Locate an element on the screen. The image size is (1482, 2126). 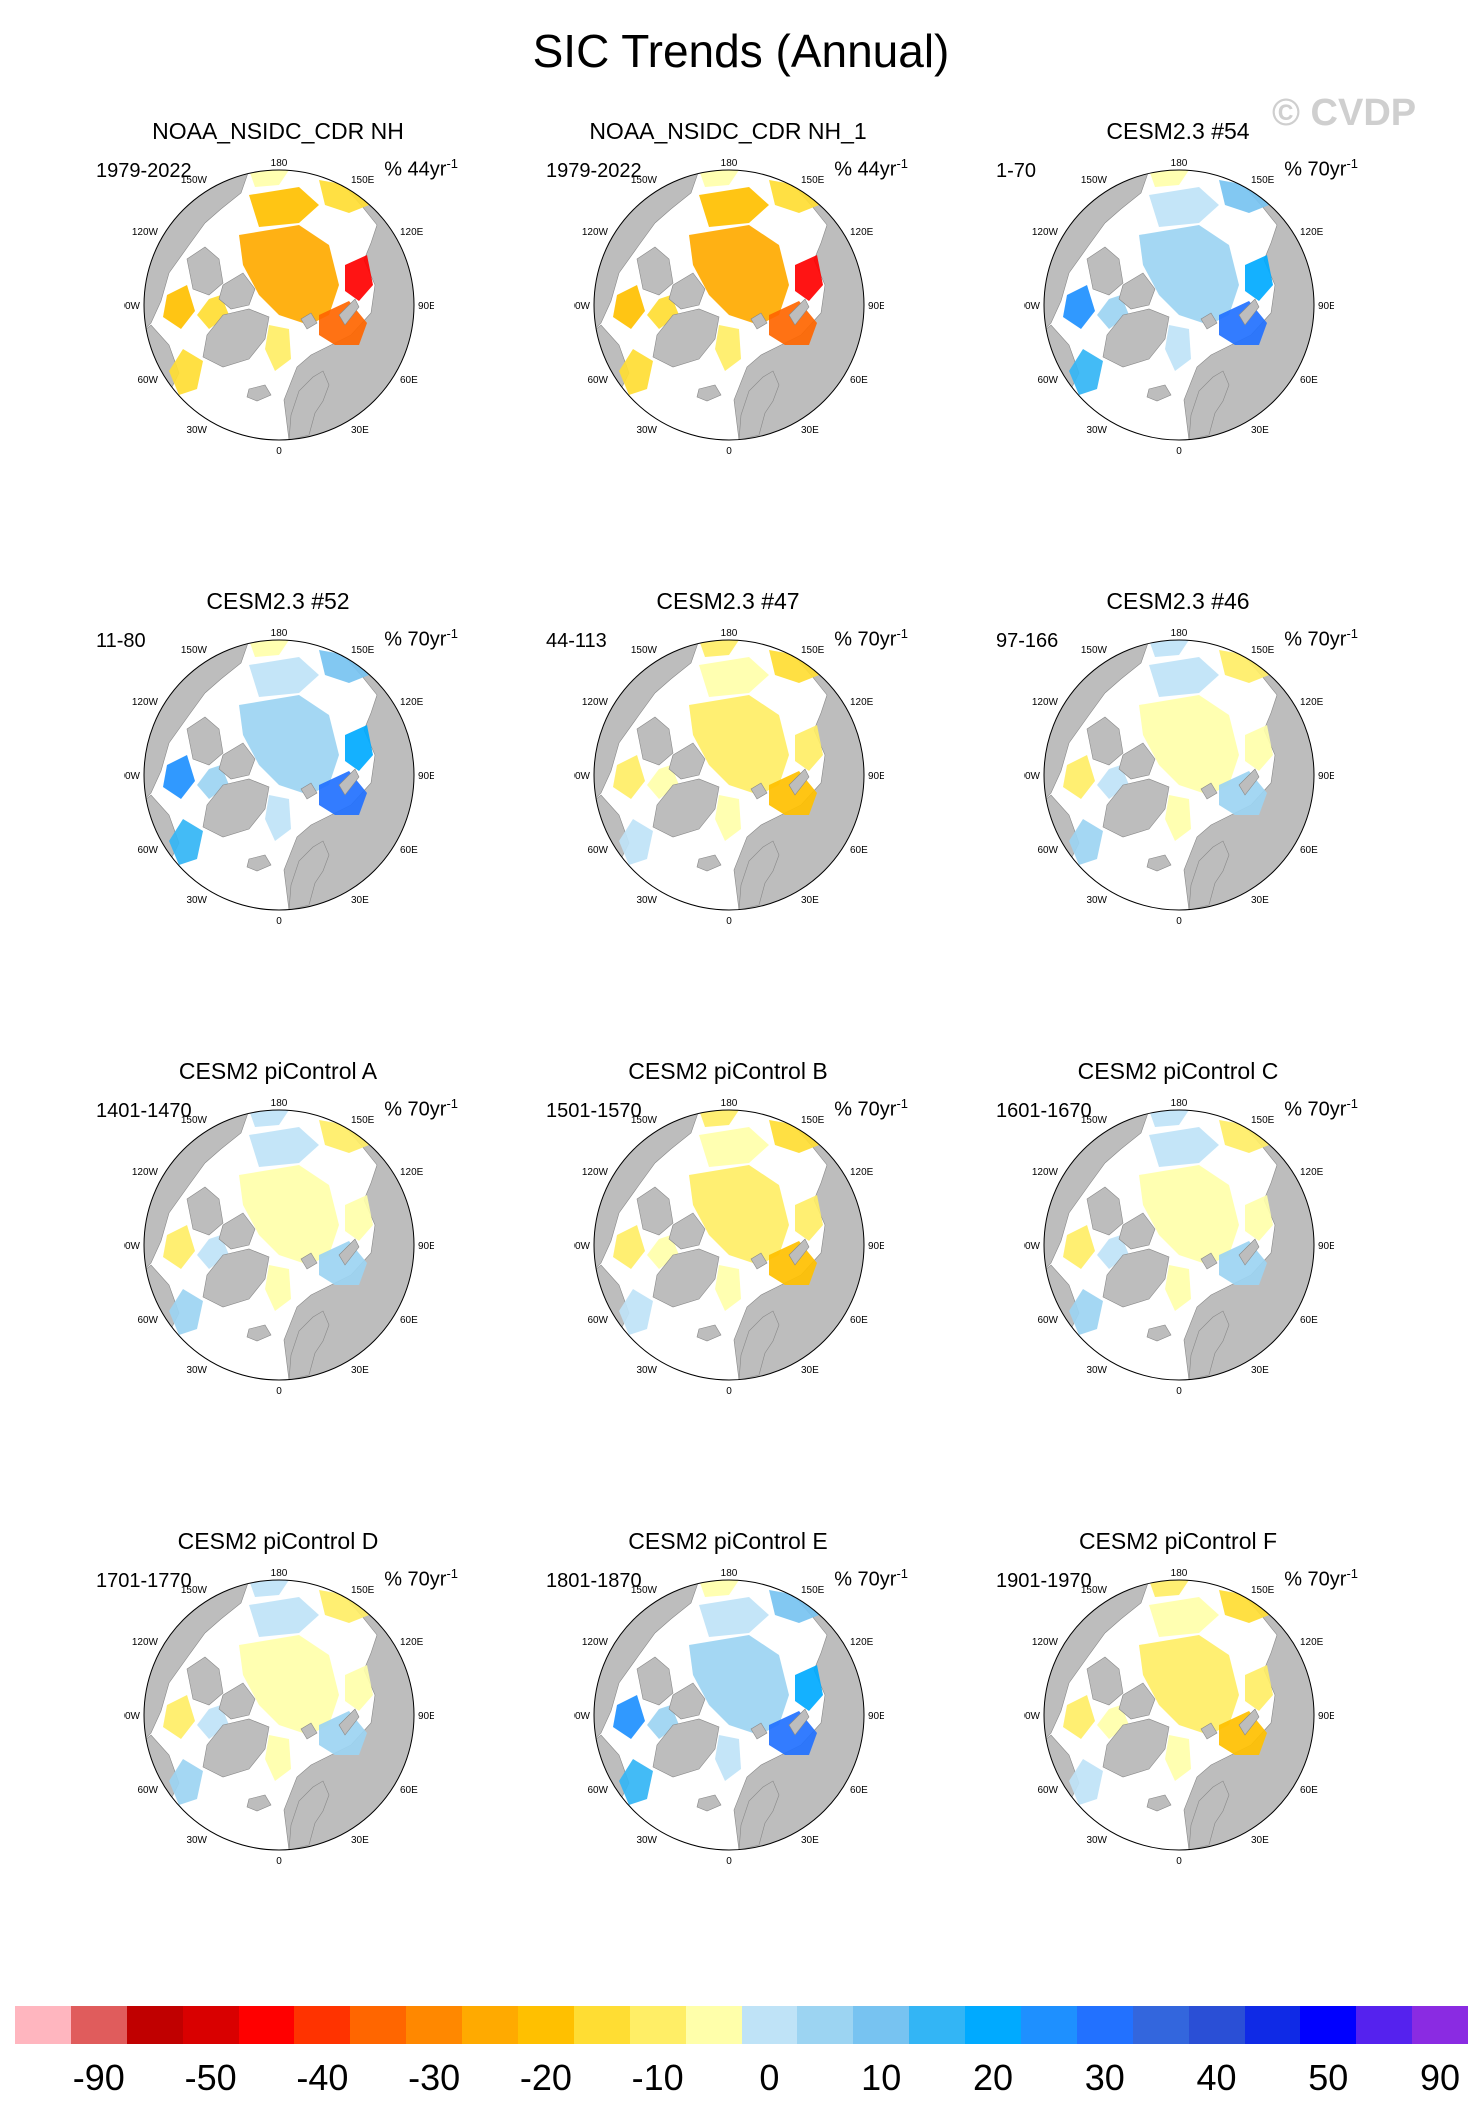
colorbar-label: -90 is located at coordinates (98, 2077).